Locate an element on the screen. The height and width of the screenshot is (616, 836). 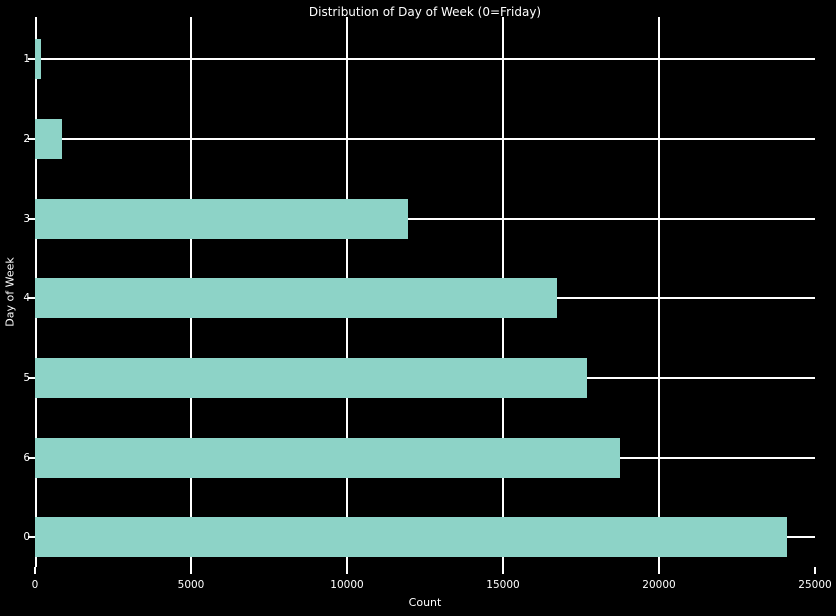
y-tick-label: 3 is located at coordinates (26, 218).